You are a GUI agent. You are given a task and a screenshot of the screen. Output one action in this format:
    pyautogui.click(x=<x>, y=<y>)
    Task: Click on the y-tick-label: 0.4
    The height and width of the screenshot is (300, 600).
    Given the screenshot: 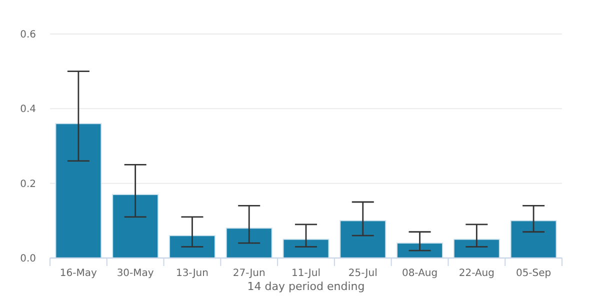 What is the action you would take?
    pyautogui.click(x=28, y=110)
    